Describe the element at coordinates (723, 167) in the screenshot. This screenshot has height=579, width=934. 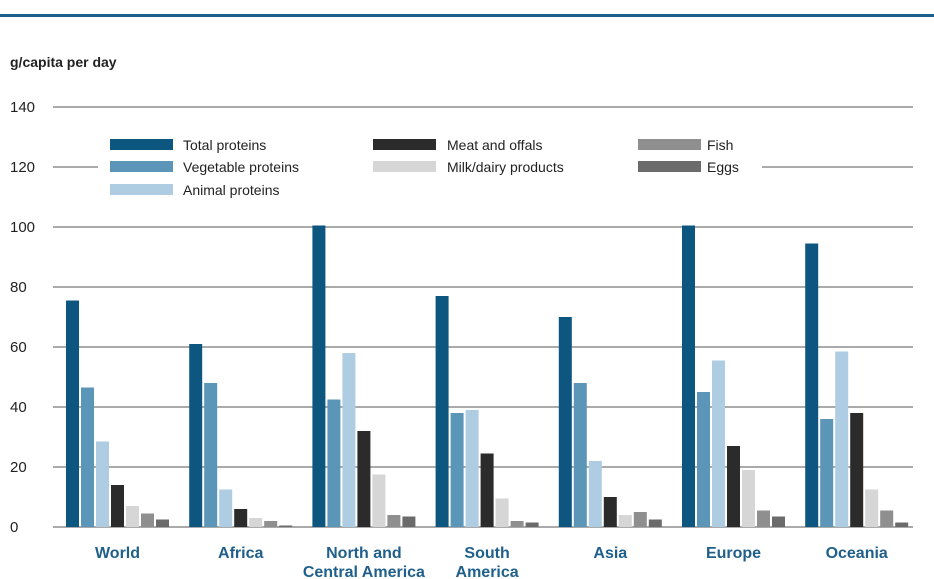
I see `legend-label-6: Eggs` at that location.